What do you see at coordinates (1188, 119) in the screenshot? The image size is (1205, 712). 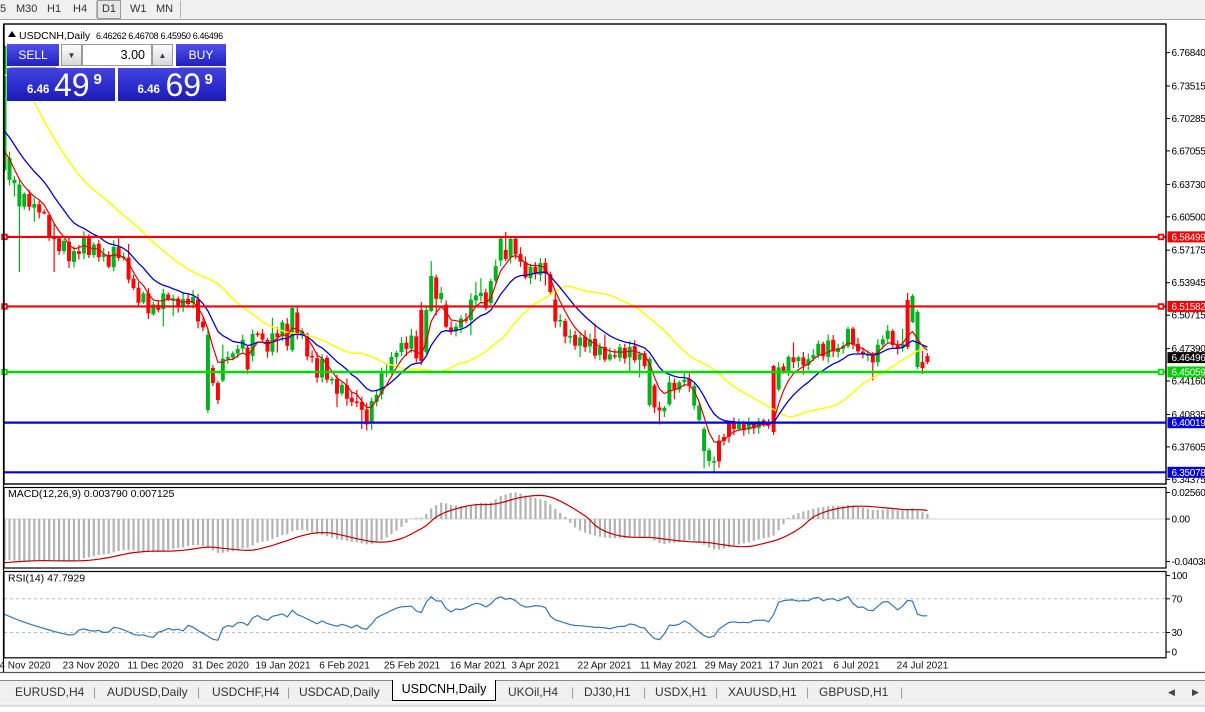 I see `svg-text: 6.70285` at bounding box center [1188, 119].